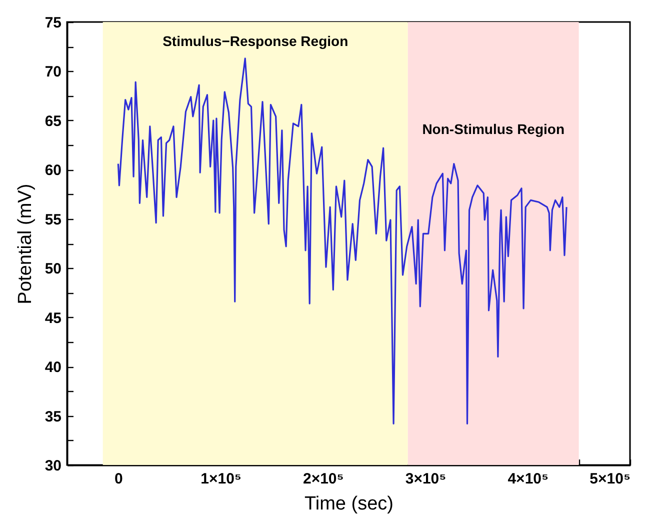 The image size is (653, 525). What do you see at coordinates (493, 129) in the screenshot?
I see `band-label: Non-Stimulus Region` at bounding box center [493, 129].